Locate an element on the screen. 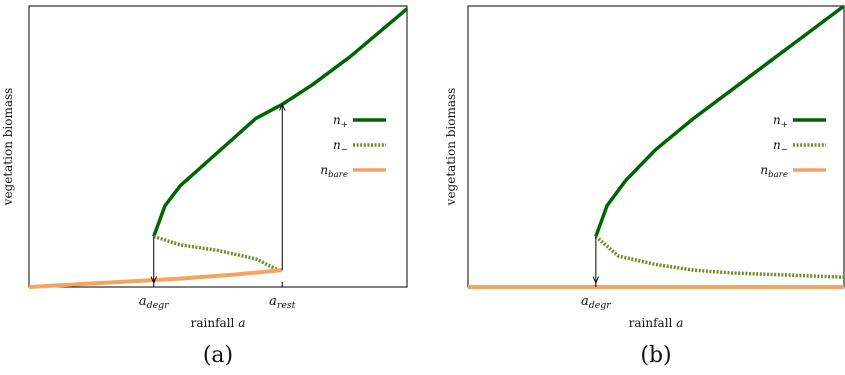 The width and height of the screenshot is (845, 375). panel-label: (a) is located at coordinates (218, 355).